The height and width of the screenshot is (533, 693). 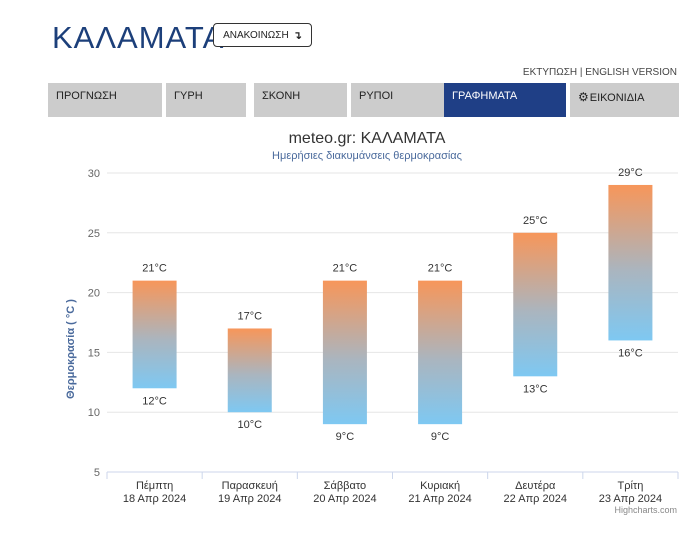 What do you see at coordinates (535, 499) in the screenshot?
I see `x-category-date: 22 Απρ 2024` at bounding box center [535, 499].